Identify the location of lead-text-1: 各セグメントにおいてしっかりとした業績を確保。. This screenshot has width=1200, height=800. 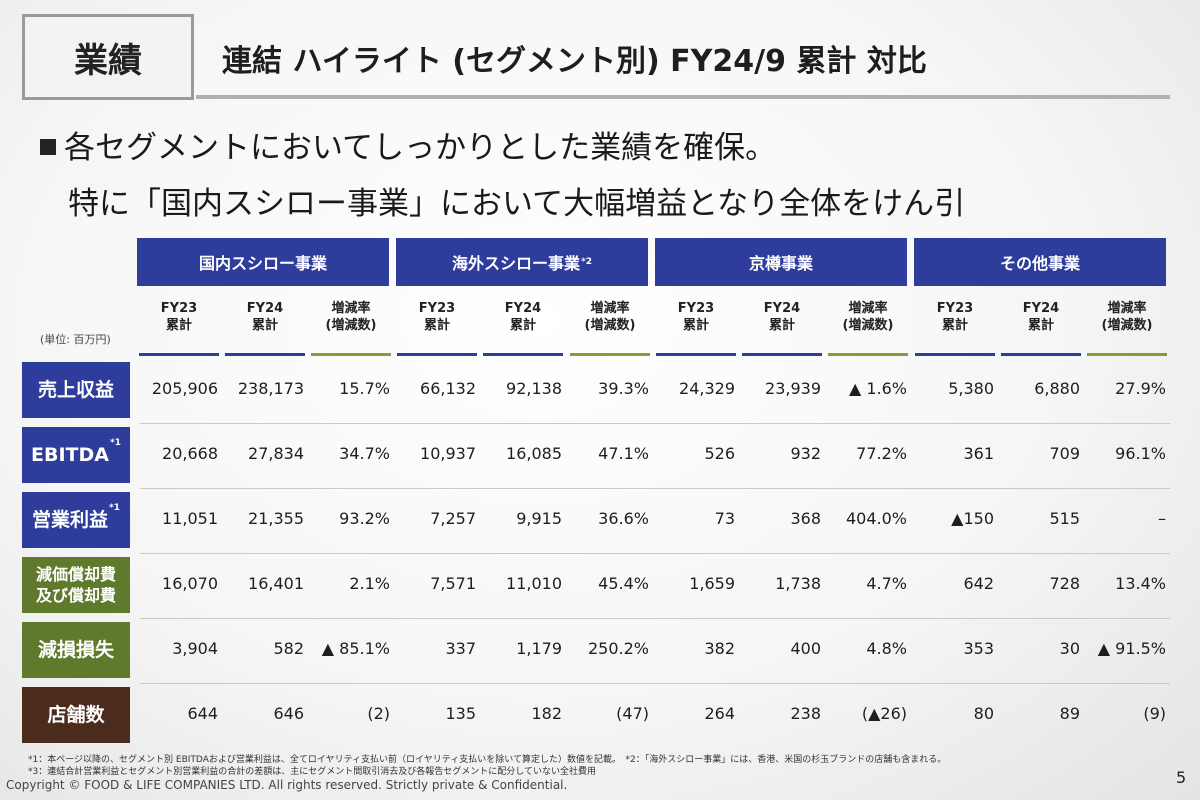
(420, 148).